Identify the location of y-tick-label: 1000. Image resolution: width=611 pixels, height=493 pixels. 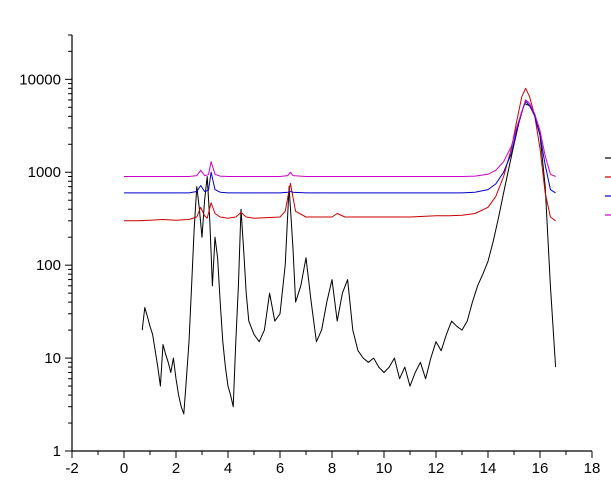
(44, 172).